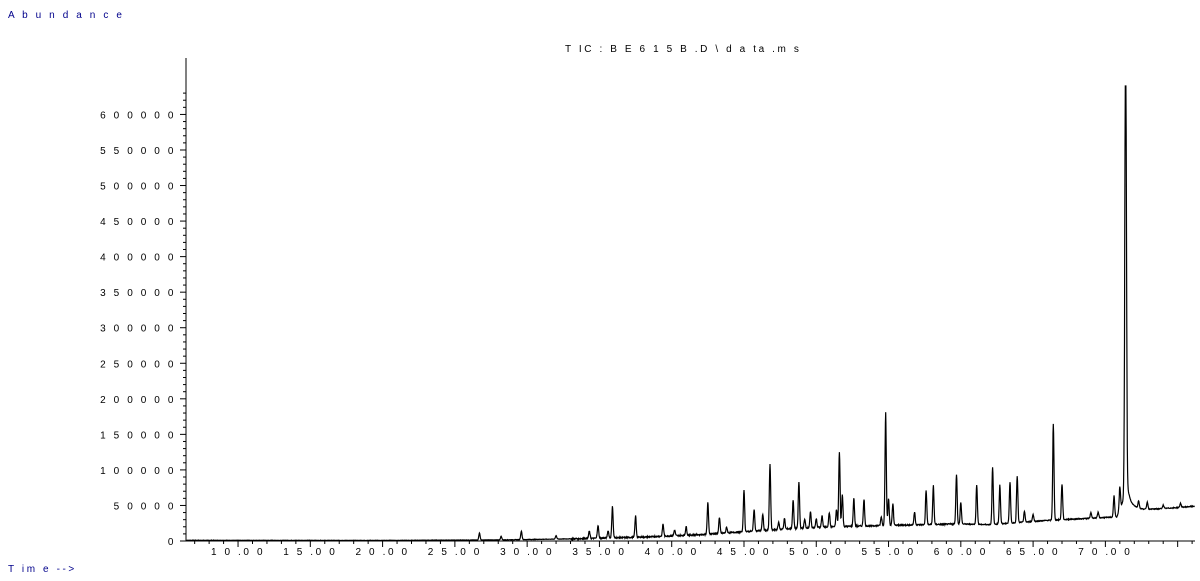 The image size is (1200, 581). I want to click on x-tick-label: 6 0 .0 0, so click(961, 552).